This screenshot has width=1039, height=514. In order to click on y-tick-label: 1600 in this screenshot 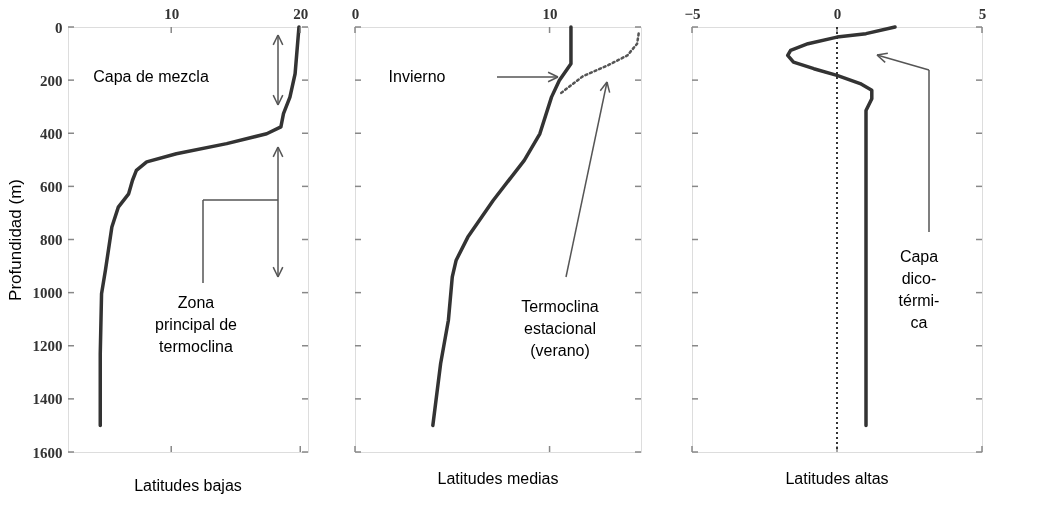, I will do `click(47, 452)`.